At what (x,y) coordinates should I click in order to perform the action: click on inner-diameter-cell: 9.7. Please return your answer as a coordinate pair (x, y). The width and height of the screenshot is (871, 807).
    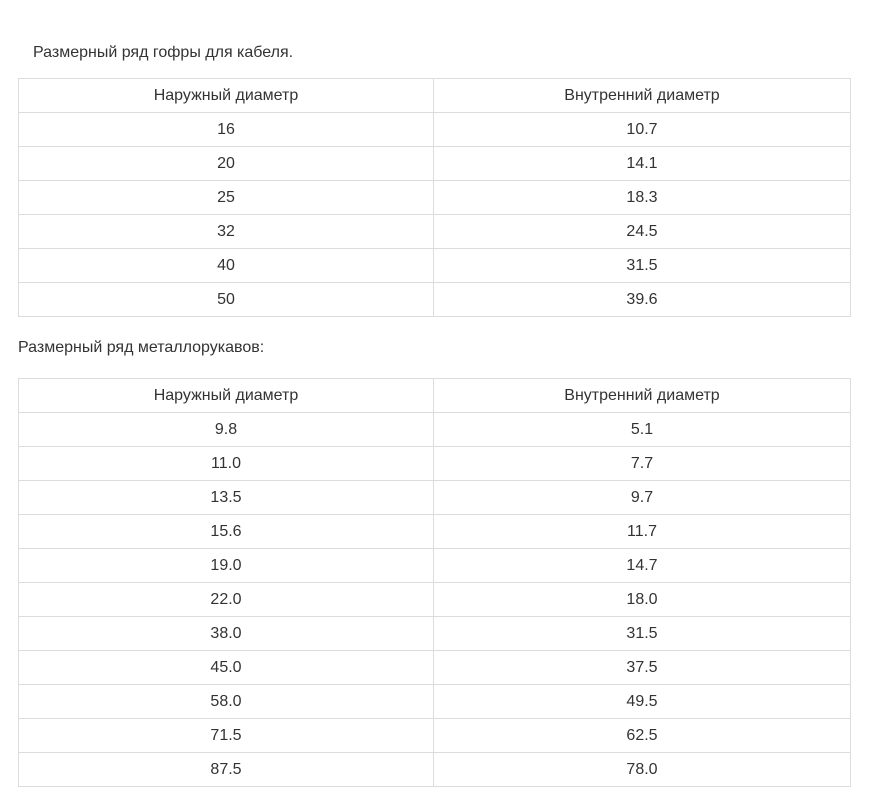
    Looking at the image, I should click on (642, 497).